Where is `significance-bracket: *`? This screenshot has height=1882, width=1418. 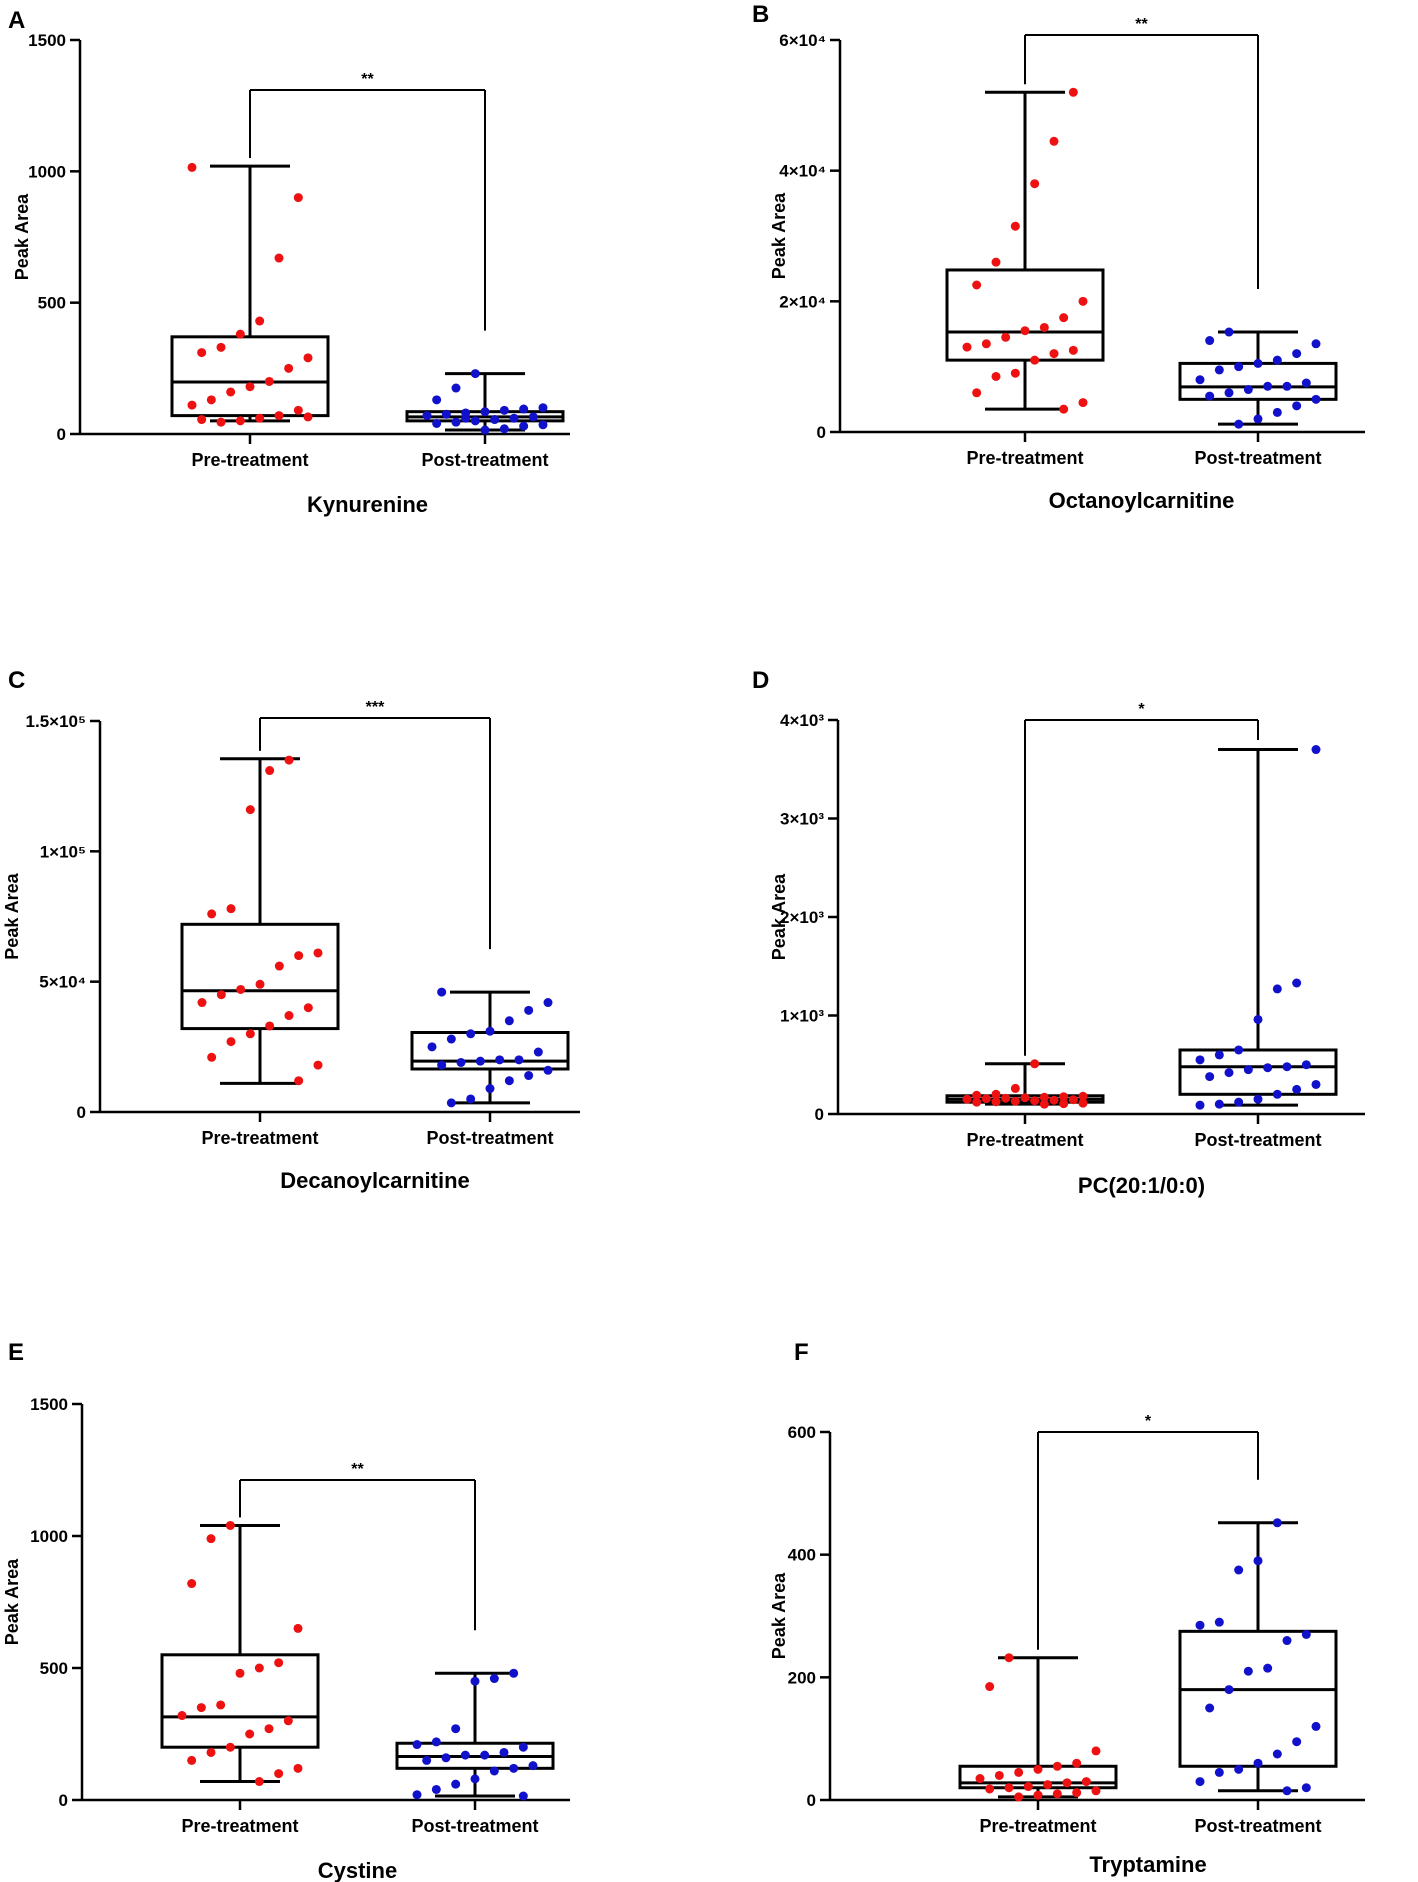
significance-bracket: * is located at coordinates (1148, 1531).